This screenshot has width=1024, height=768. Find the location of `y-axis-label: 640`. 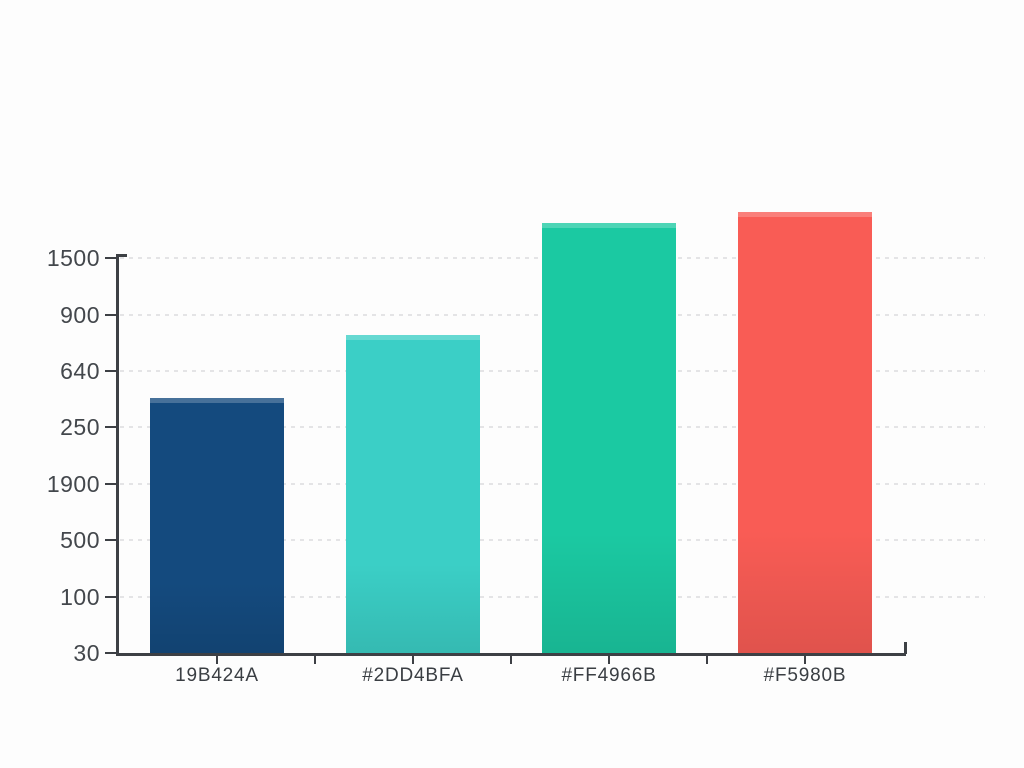

y-axis-label: 640 is located at coordinates (80, 371).